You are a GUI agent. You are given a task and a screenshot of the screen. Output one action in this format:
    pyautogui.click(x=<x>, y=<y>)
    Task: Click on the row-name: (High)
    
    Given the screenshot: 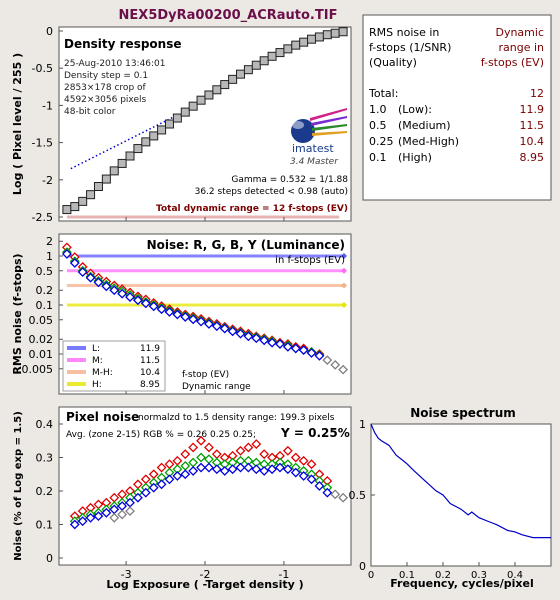 What is the action you would take?
    pyautogui.click(x=415, y=157)
    